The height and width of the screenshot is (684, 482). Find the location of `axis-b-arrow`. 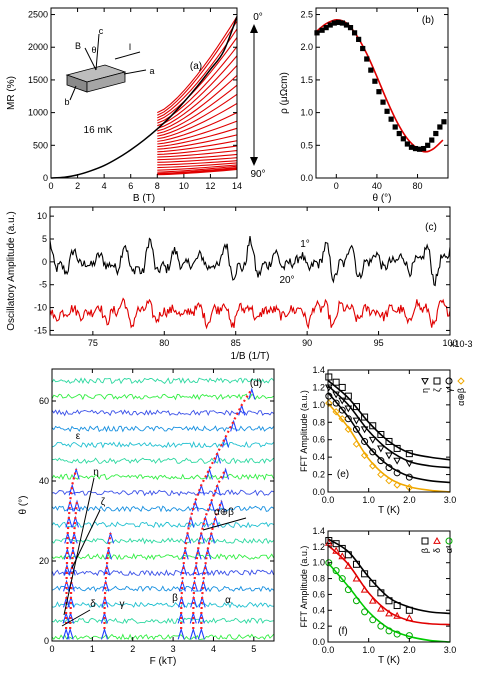

axis-b-arrow is located at coordinates (73, 93).